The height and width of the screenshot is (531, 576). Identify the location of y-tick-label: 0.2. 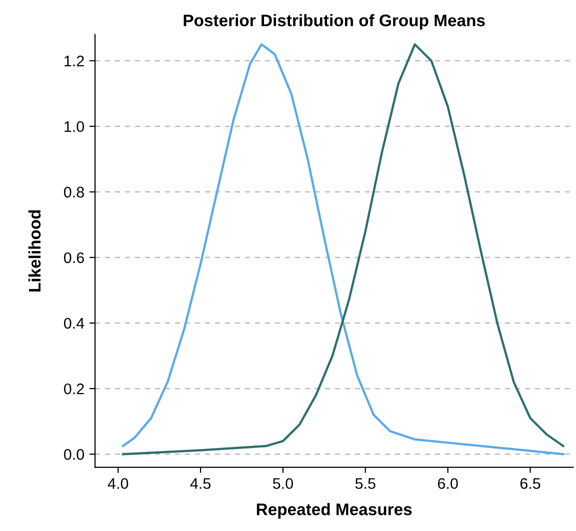
(74, 388).